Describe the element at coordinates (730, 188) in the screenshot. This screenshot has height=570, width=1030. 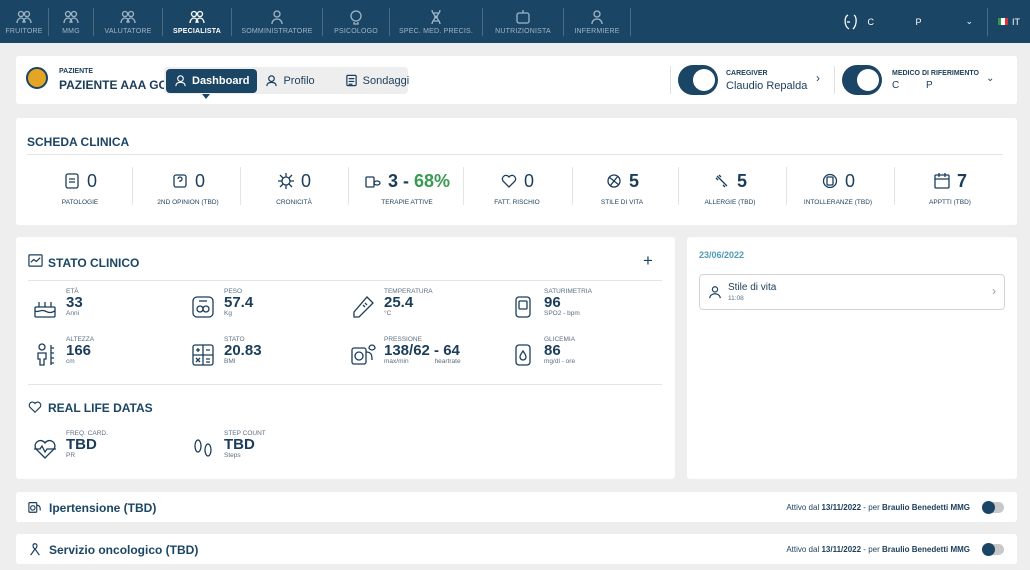
I see `stat-allergie: 5 ALLERGIE (TBD)` at that location.